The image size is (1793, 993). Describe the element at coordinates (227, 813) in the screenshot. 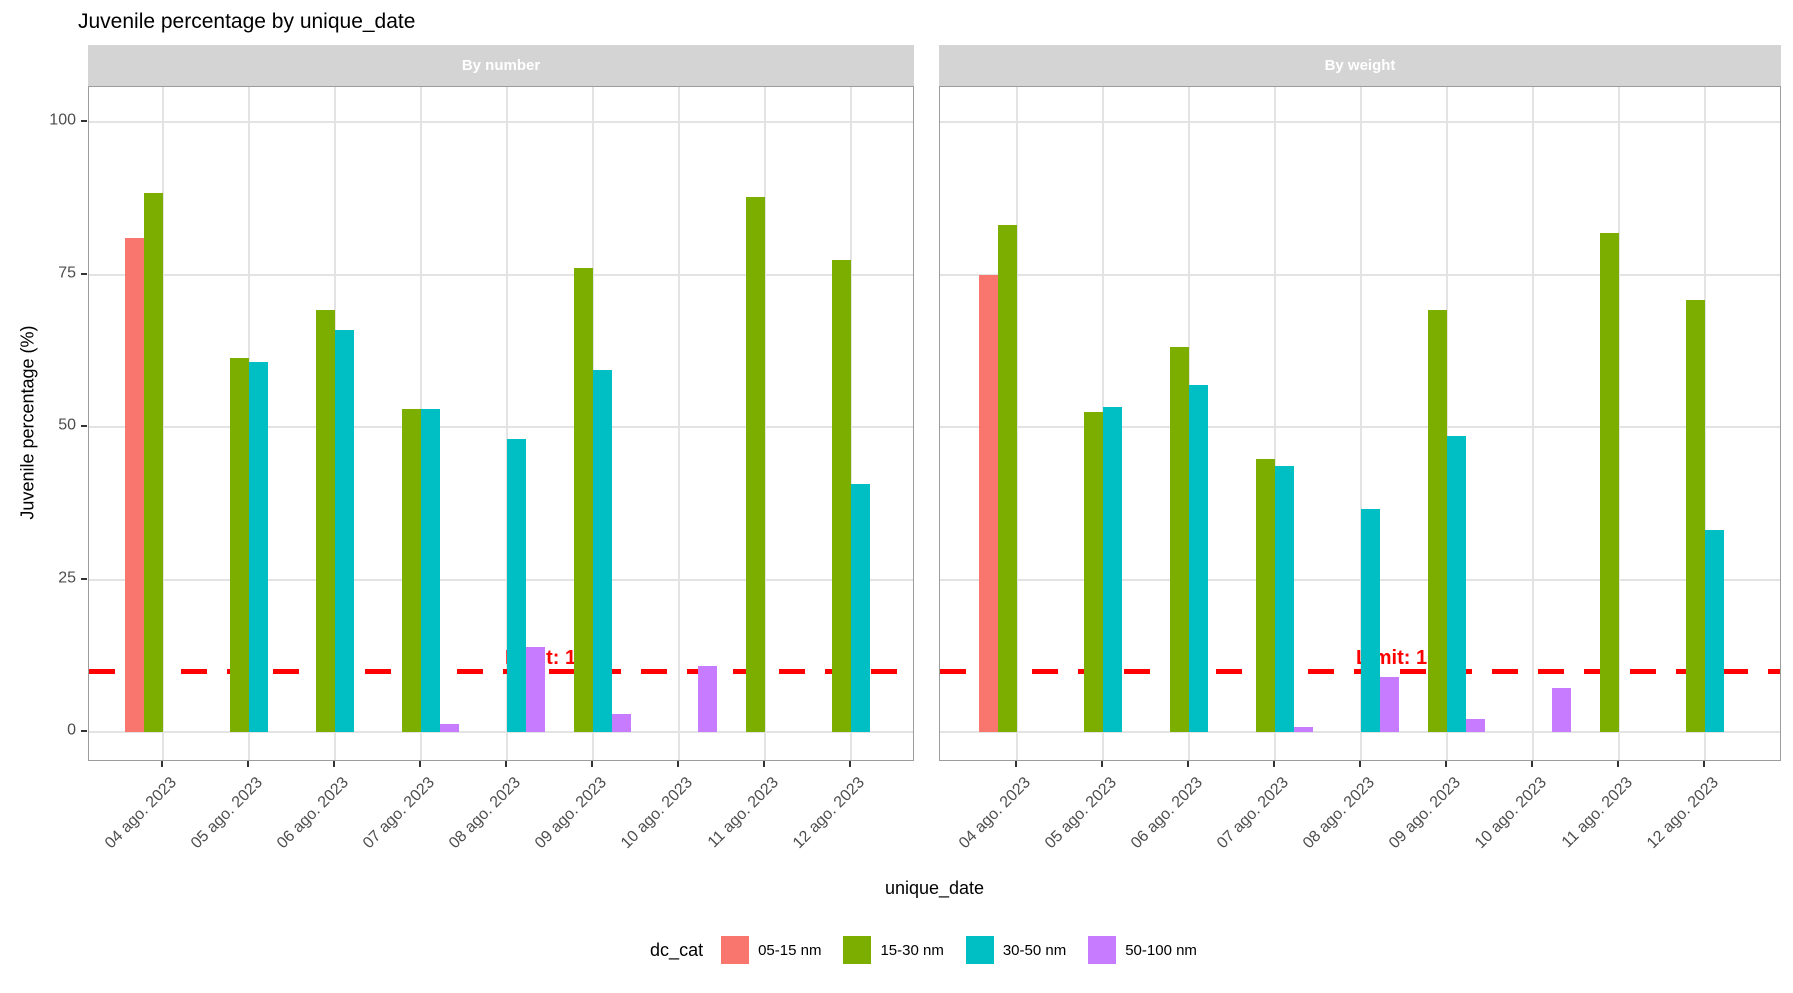

I see `x-axis-tick-label: 05 ago. 2023` at that location.